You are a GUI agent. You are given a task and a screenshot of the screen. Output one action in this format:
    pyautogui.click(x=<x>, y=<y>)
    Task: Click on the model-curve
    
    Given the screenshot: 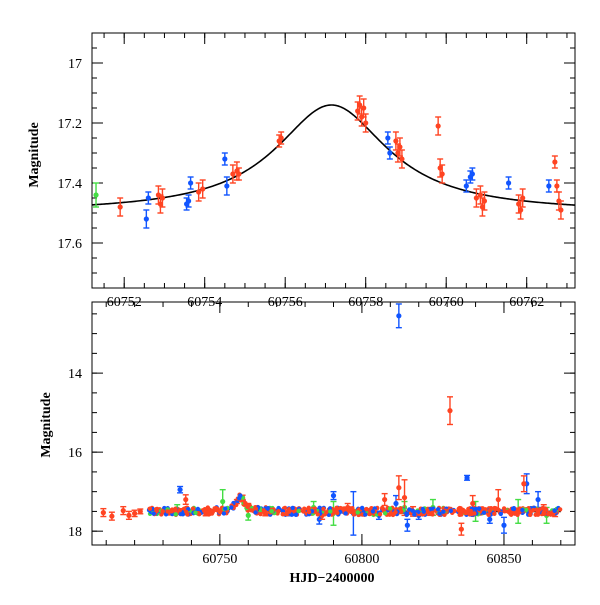 What is the action you would take?
    pyautogui.click(x=333, y=155)
    